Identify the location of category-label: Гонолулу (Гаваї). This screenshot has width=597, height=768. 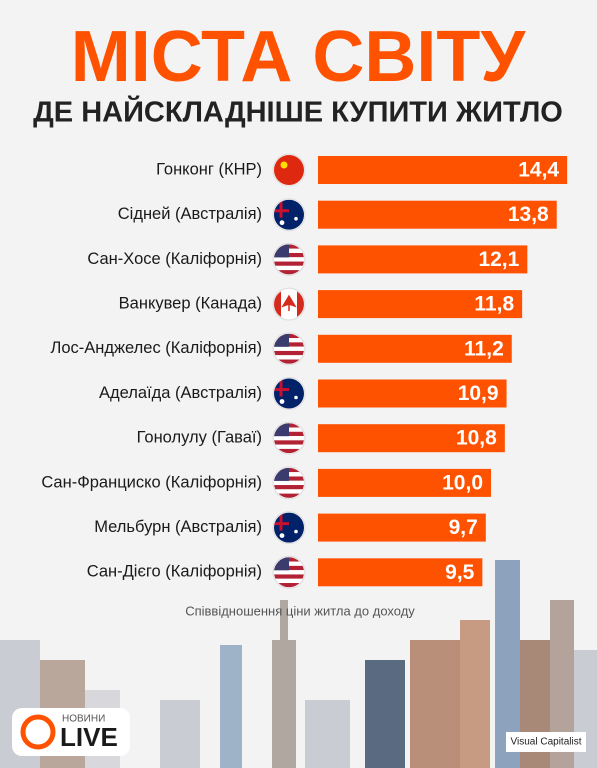
(199, 438).